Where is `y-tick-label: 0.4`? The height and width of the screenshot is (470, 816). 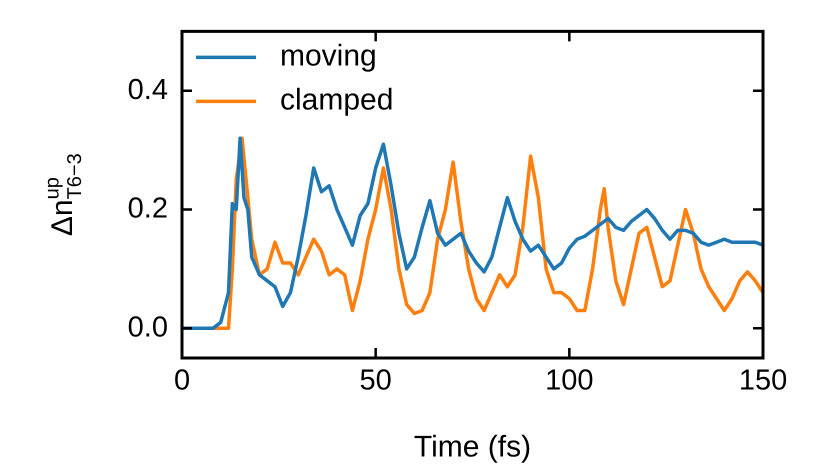 y-tick-label: 0.4 is located at coordinates (148, 90).